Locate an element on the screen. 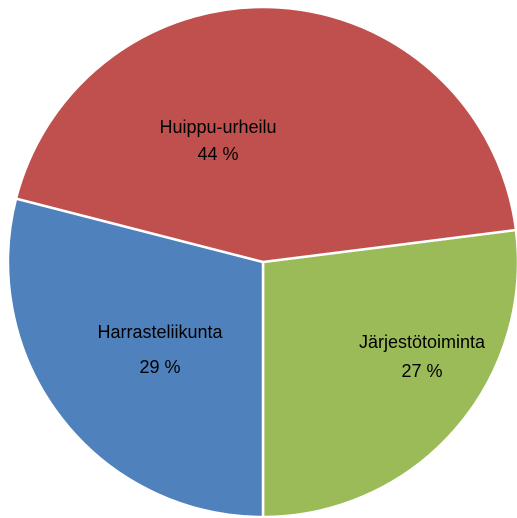 Image resolution: width=517 pixels, height=518 pixels. slice-label: Harrasteliikunta is located at coordinates (160, 332).